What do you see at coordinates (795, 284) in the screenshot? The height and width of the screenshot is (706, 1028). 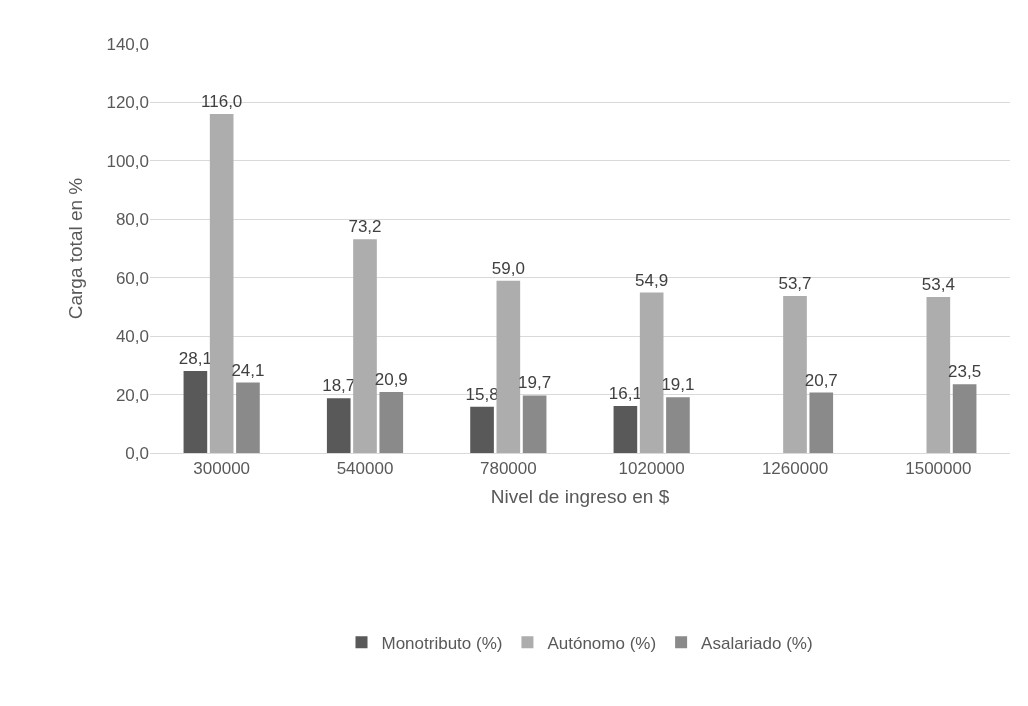 I see `data-label: 53,7` at bounding box center [795, 284].